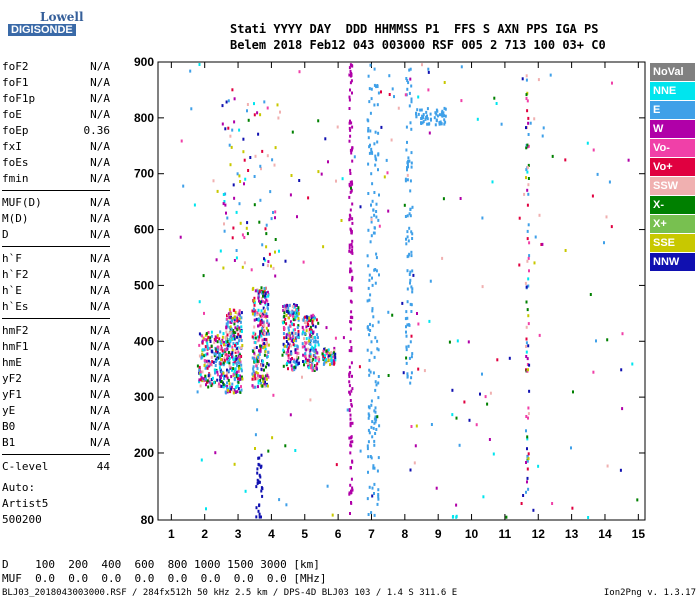 Image resolution: width=700 pixels, height=600 pixels. Describe the element at coordinates (56, 190) in the screenshot. I see `param-separator` at that location.